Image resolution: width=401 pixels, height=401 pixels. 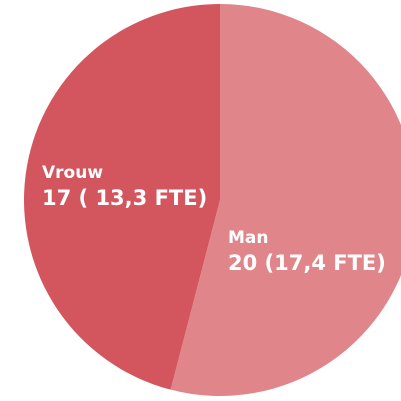 What do you see at coordinates (307, 263) in the screenshot?
I see `slice-value-label: 20 (17,4 FTE)` at bounding box center [307, 263].